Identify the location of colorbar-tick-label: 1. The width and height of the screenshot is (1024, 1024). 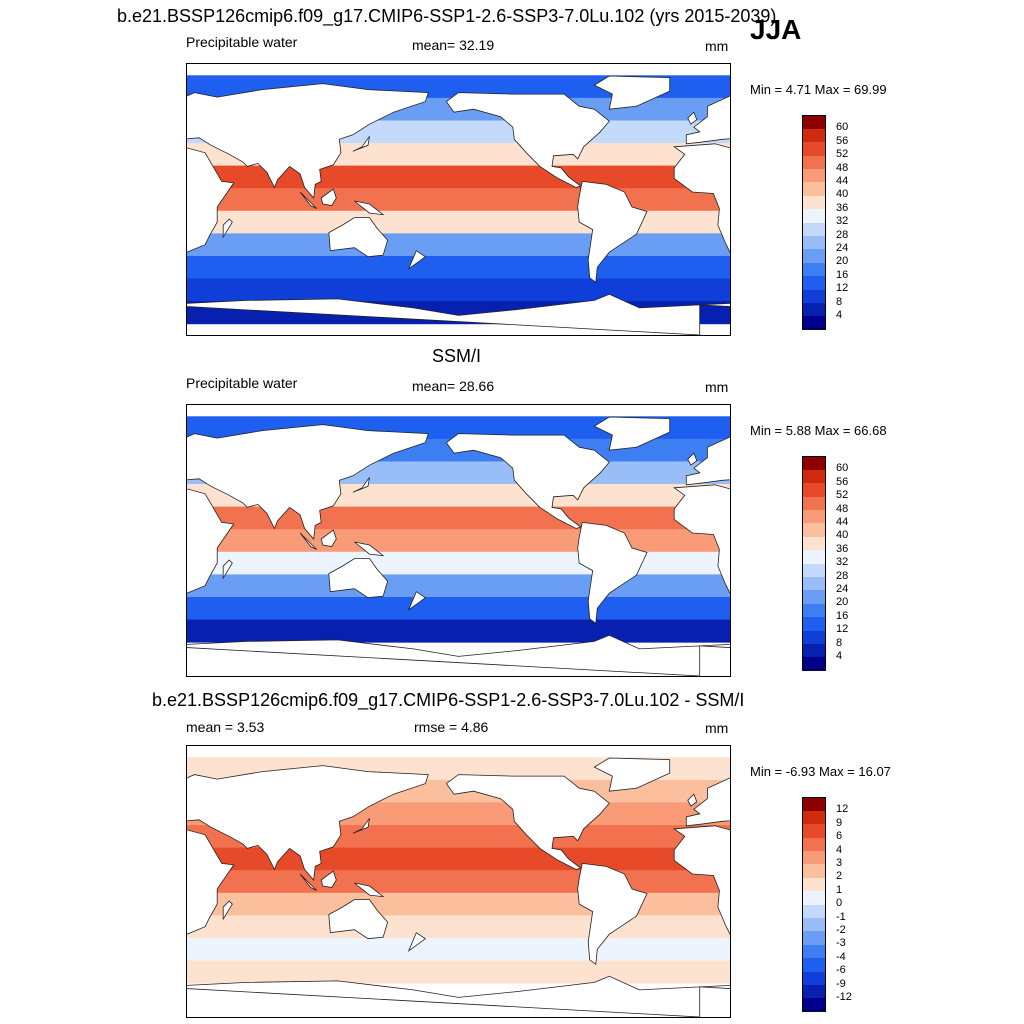
(839, 889).